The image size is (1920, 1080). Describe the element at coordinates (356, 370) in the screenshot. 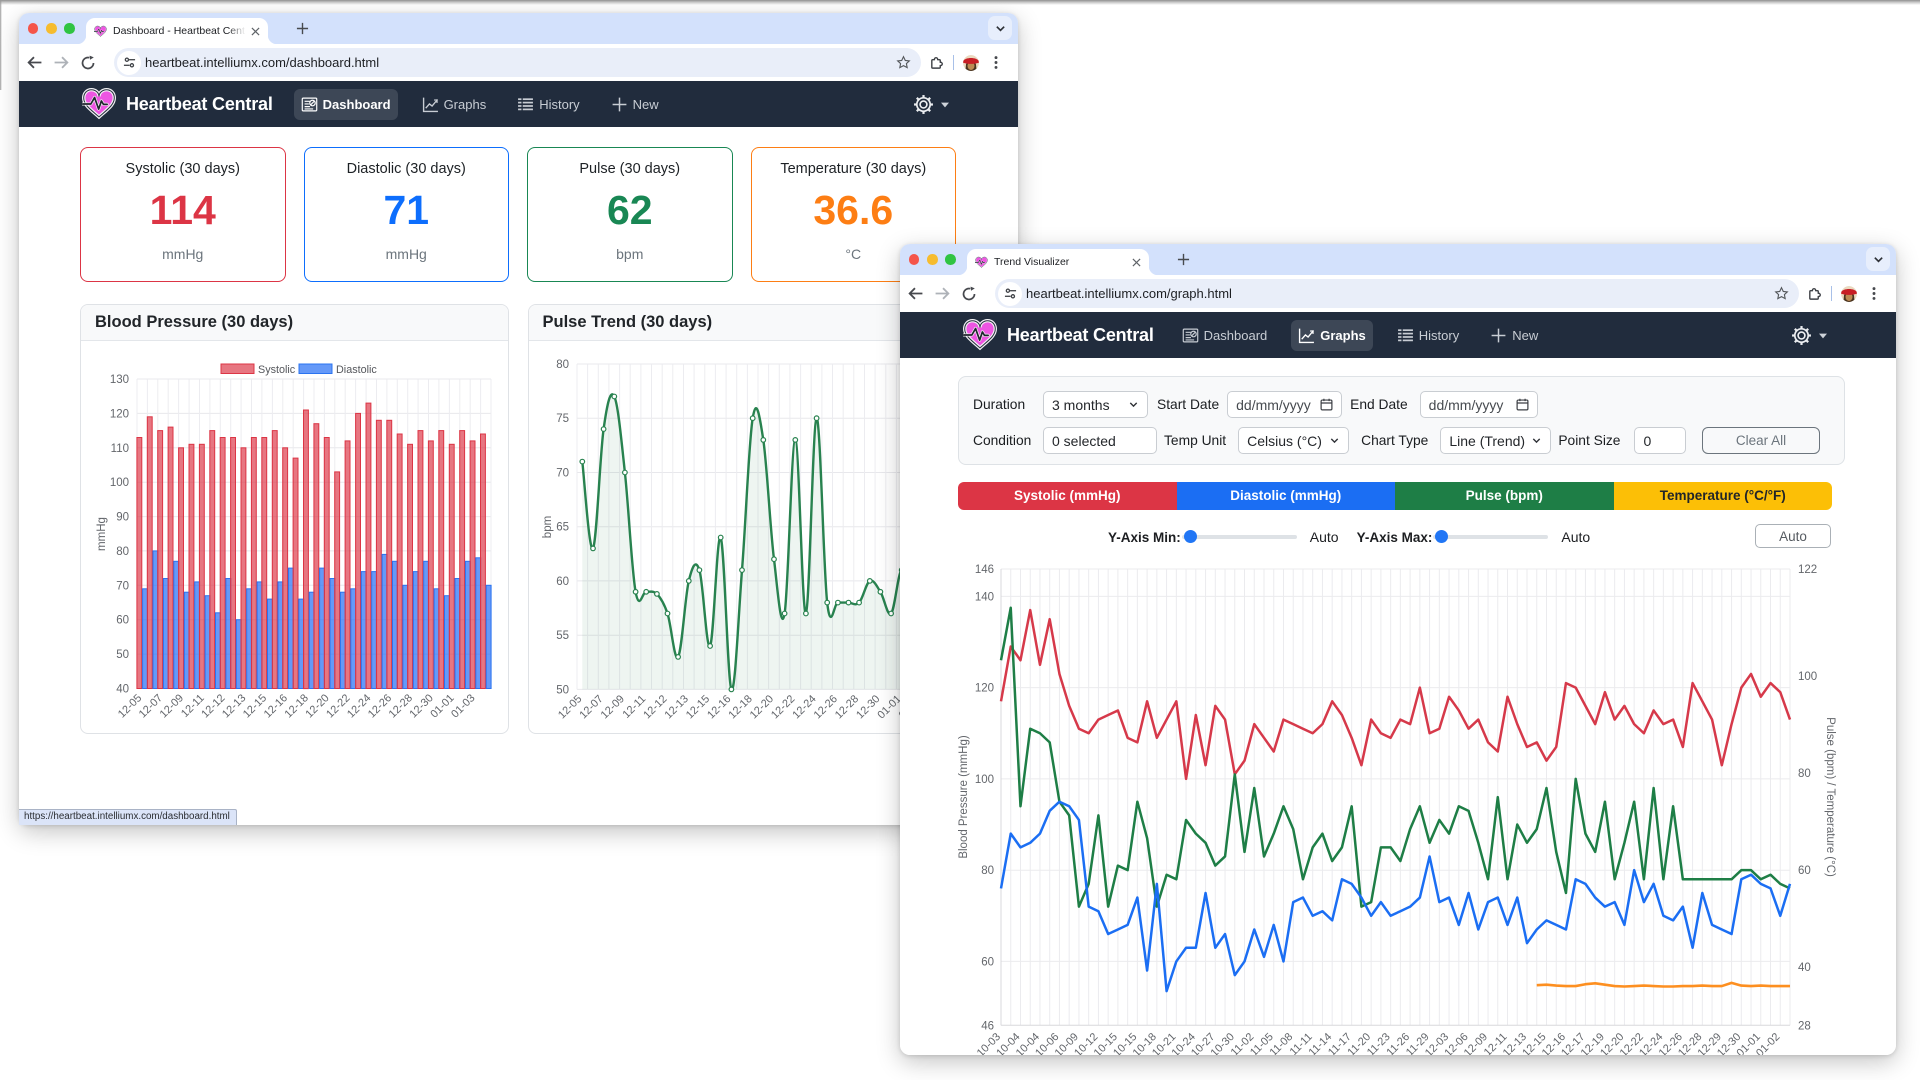

I see `svg-text: Diastolic` at that location.